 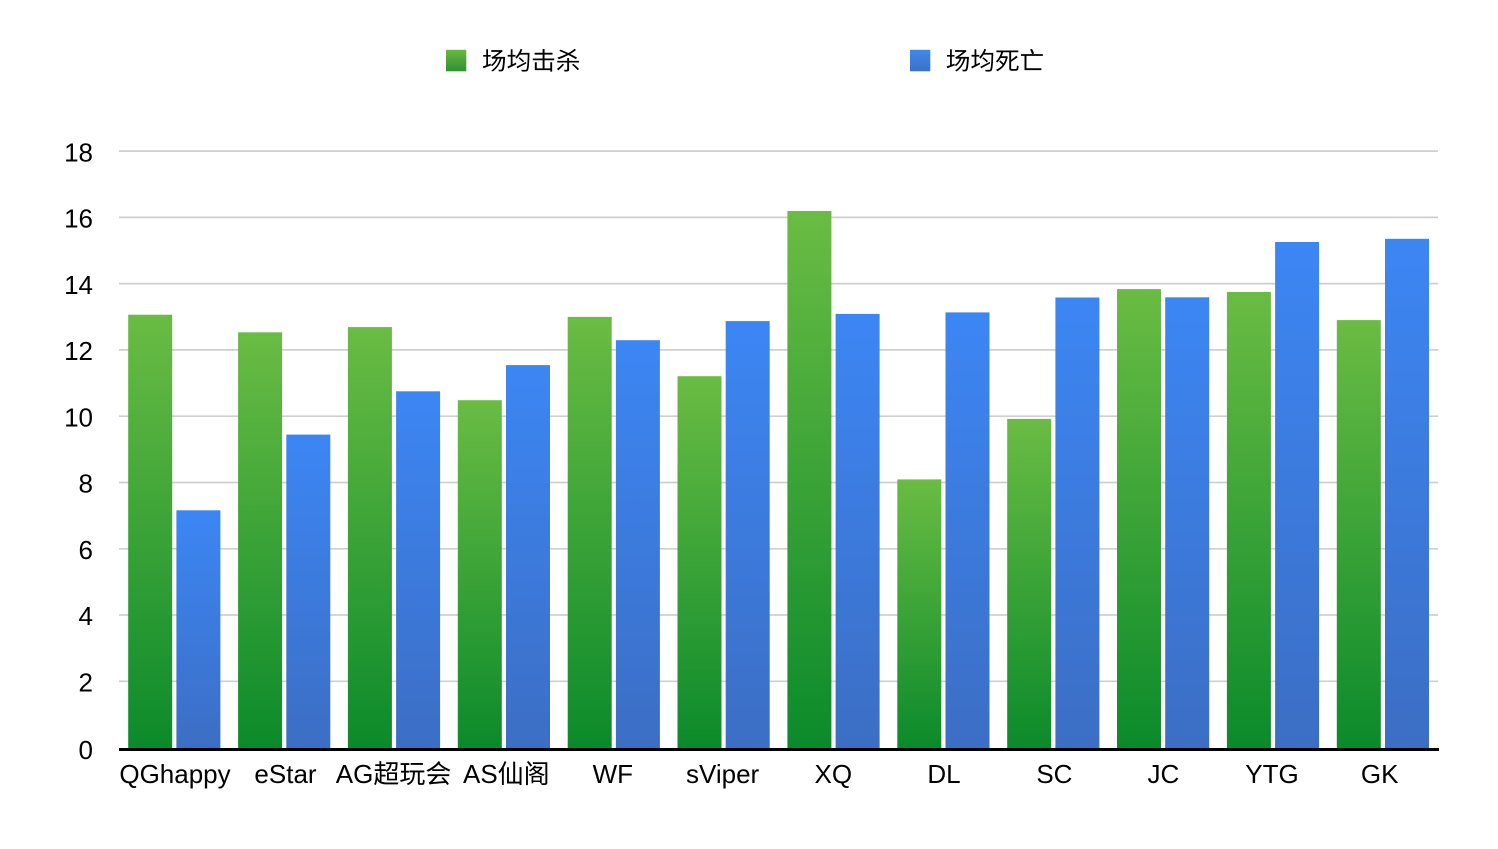 I want to click on svg-text: DL, so click(x=943, y=774).